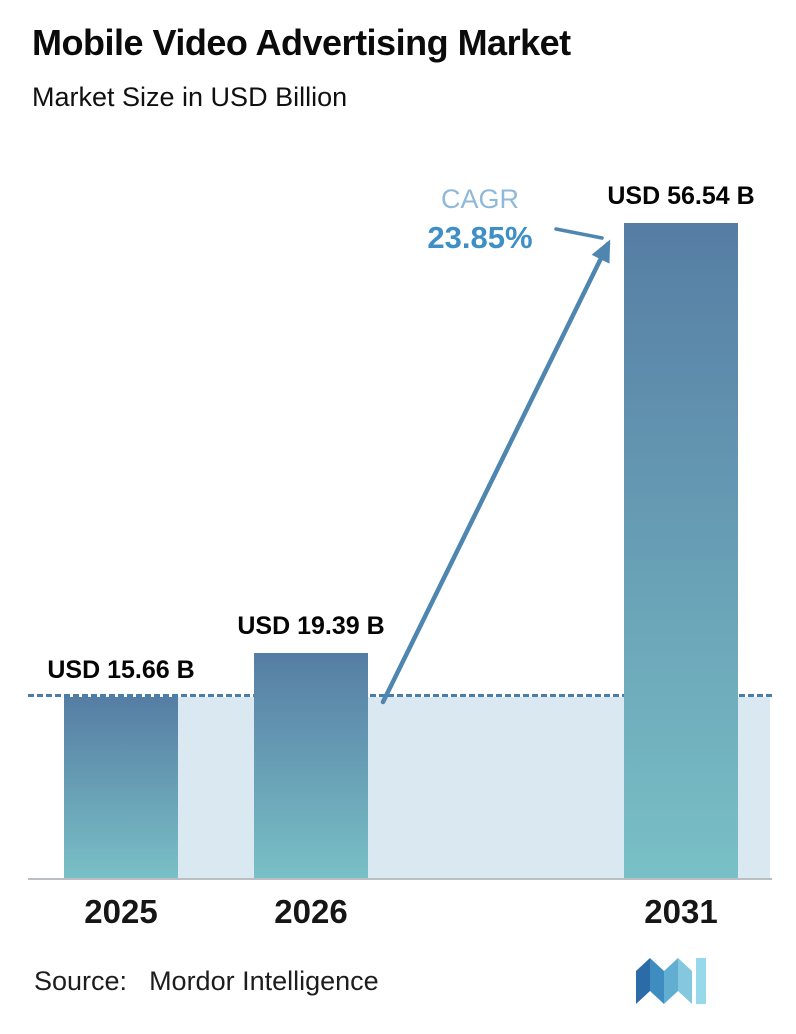 This screenshot has height=1034, width=796. I want to click on value-label-2031: USD 56.54 B, so click(681, 196).